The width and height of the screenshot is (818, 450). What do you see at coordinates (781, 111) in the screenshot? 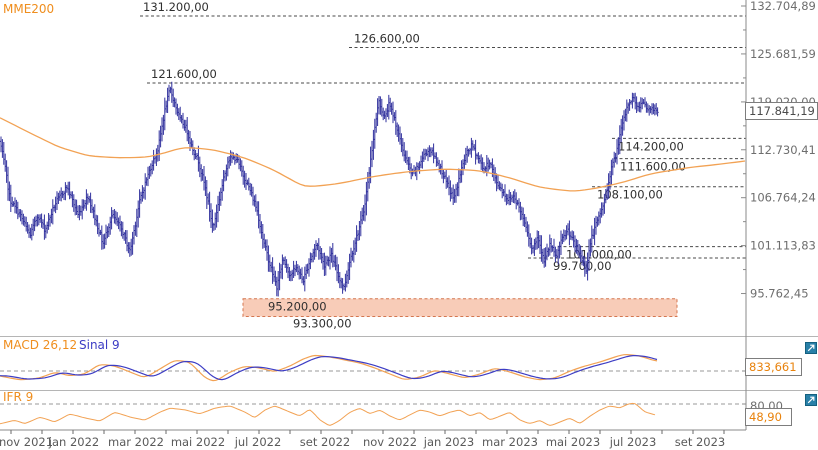
I see `current-price-box: 117.841,19` at bounding box center [781, 111].